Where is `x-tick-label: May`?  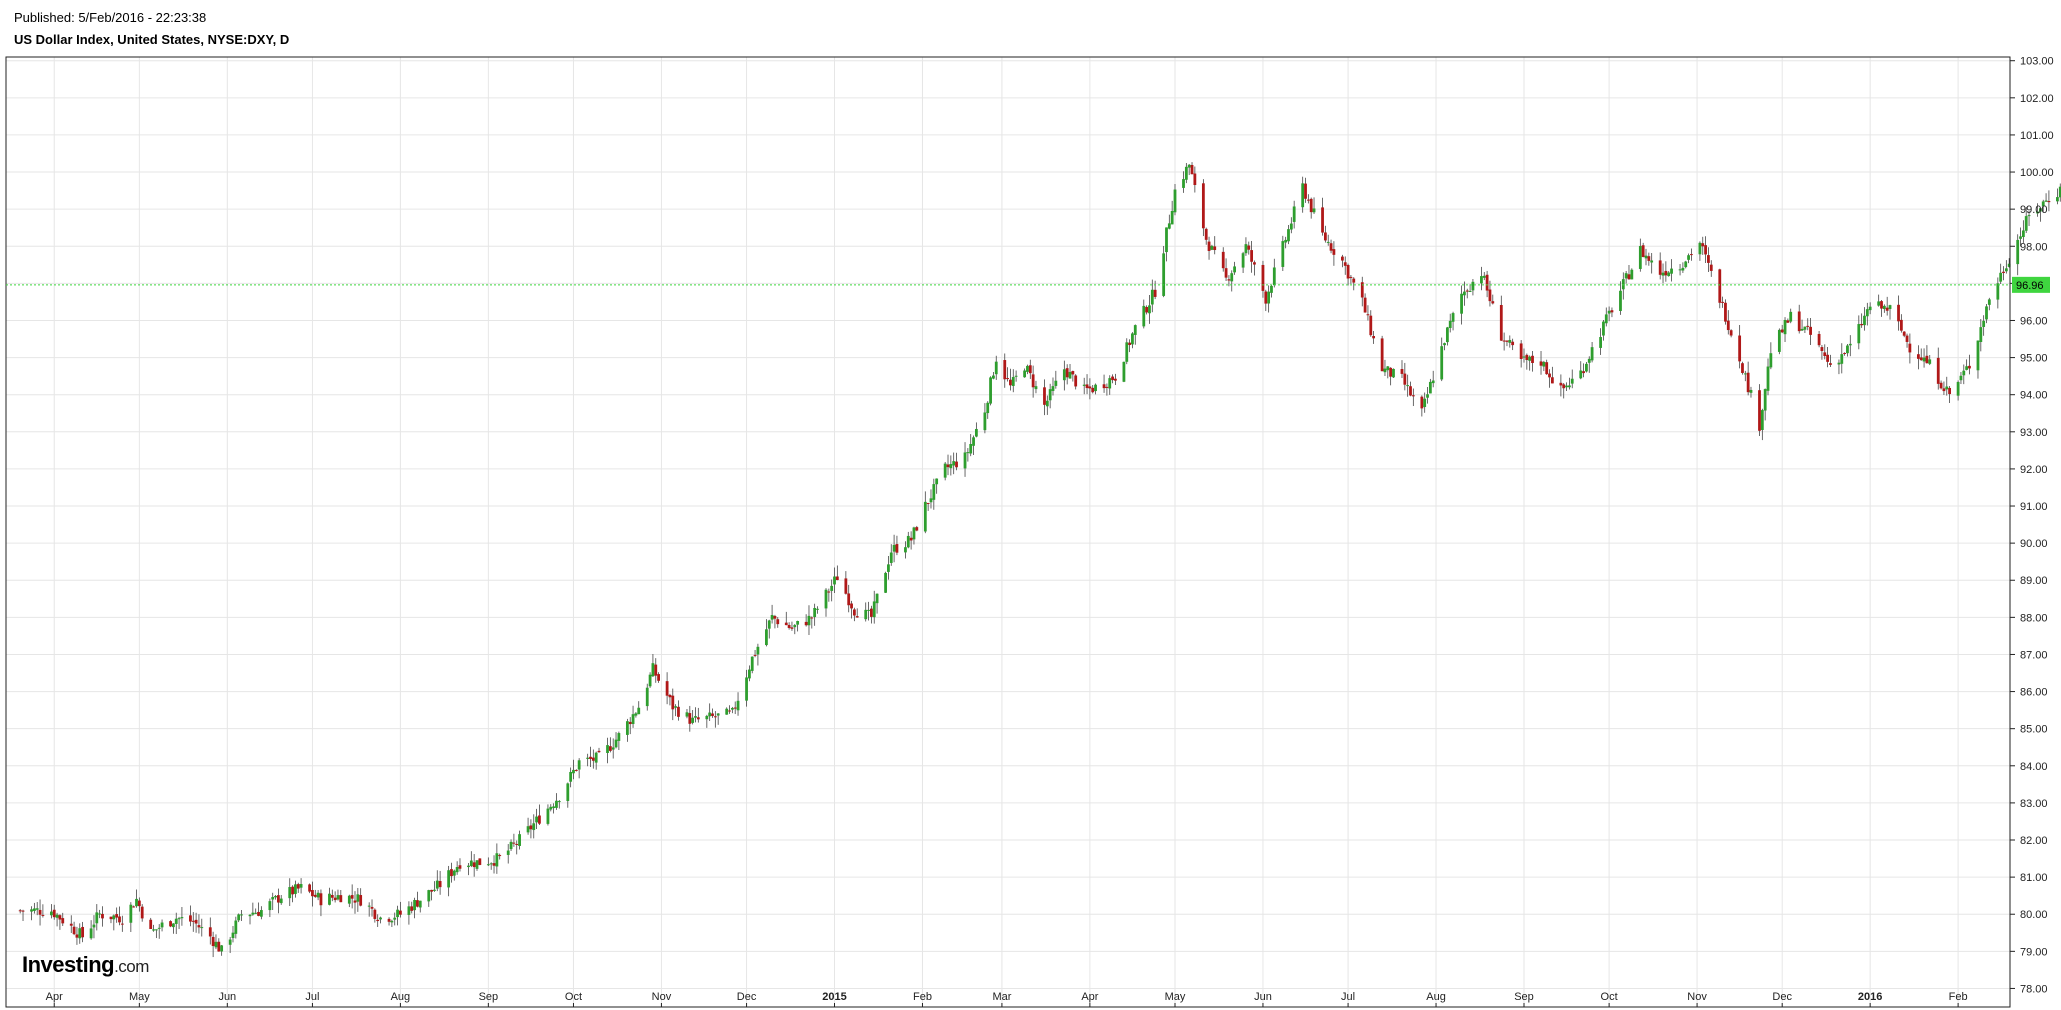
x-tick-label: May is located at coordinates (139, 997).